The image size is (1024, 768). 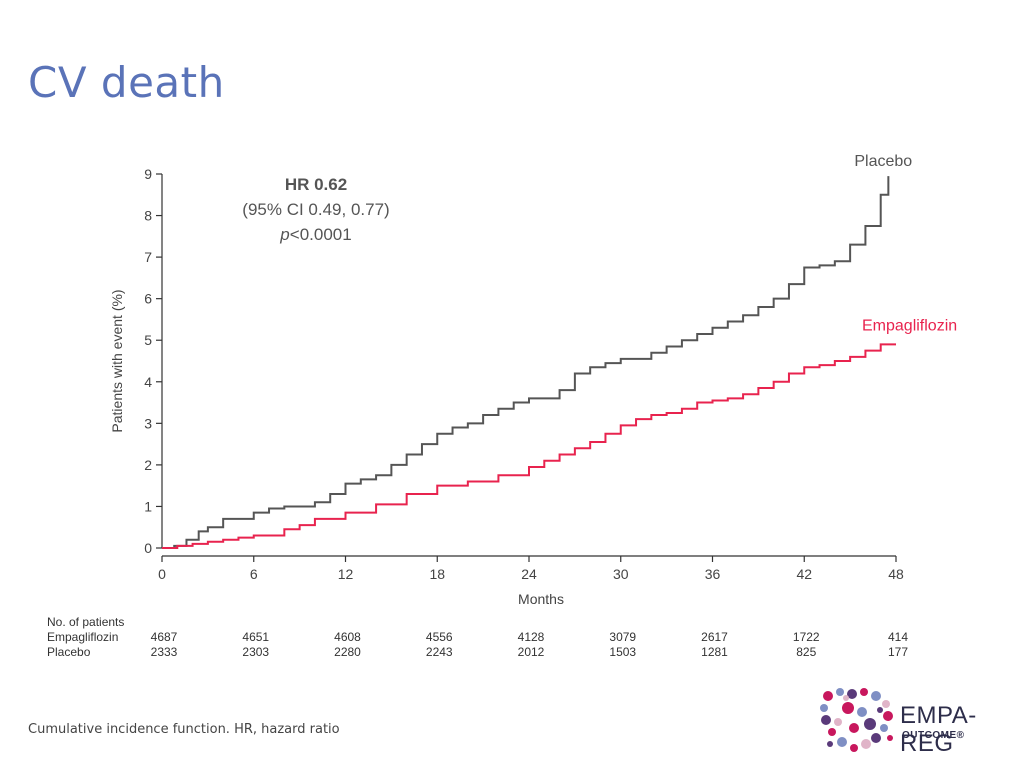 I want to click on x-tick-label: 48, so click(x=896, y=574).